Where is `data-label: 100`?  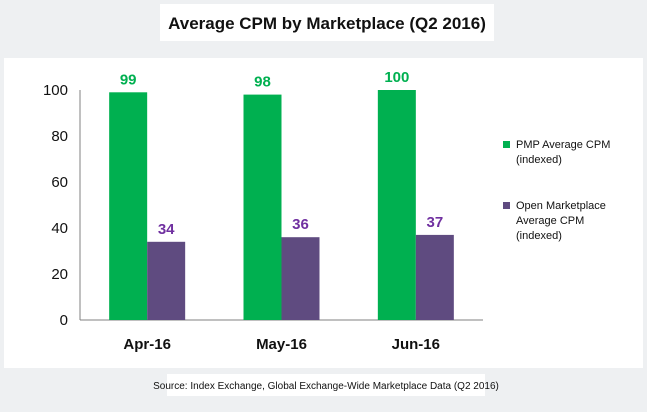
data-label: 100 is located at coordinates (396, 77).